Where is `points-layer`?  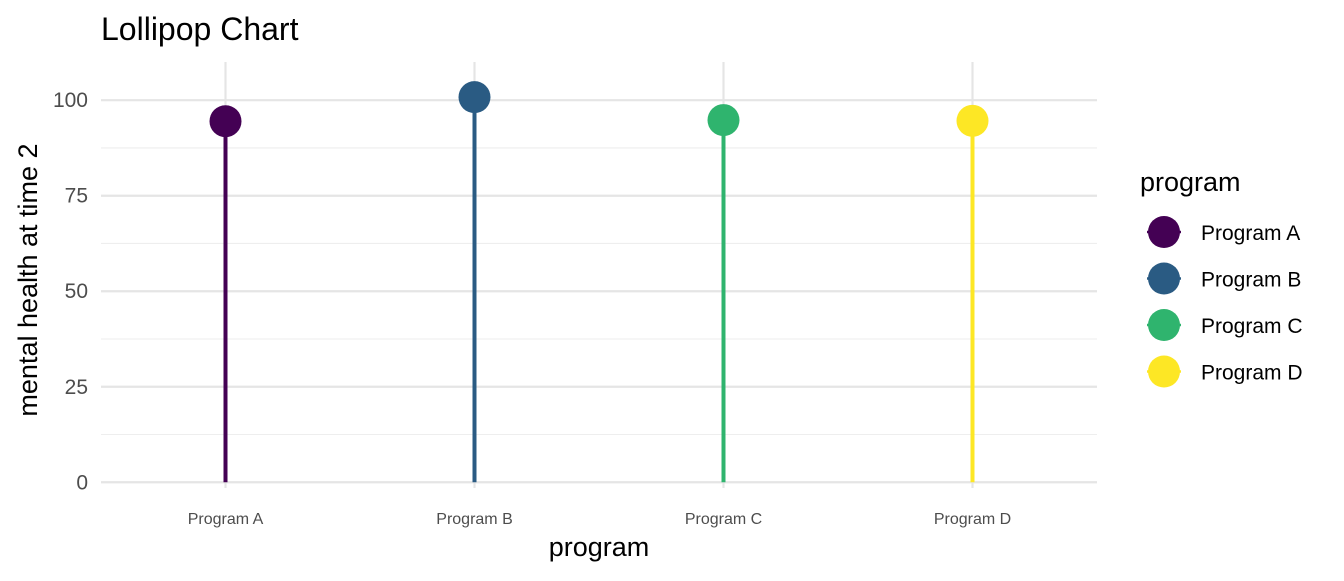
points-layer is located at coordinates (599, 109).